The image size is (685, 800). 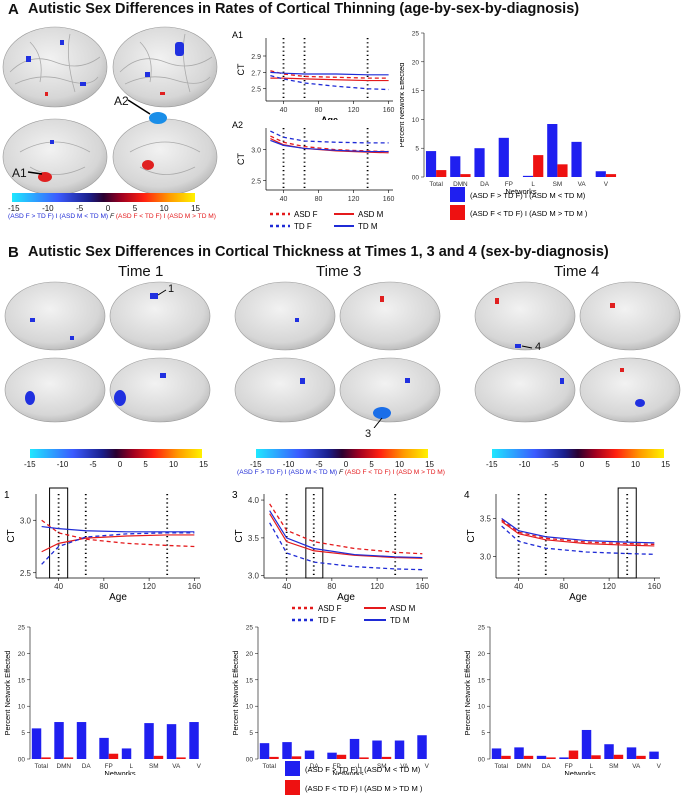 I want to click on panel-b-line-legend: ASD F ASD M TD F TD M, so click(x=354, y=614).